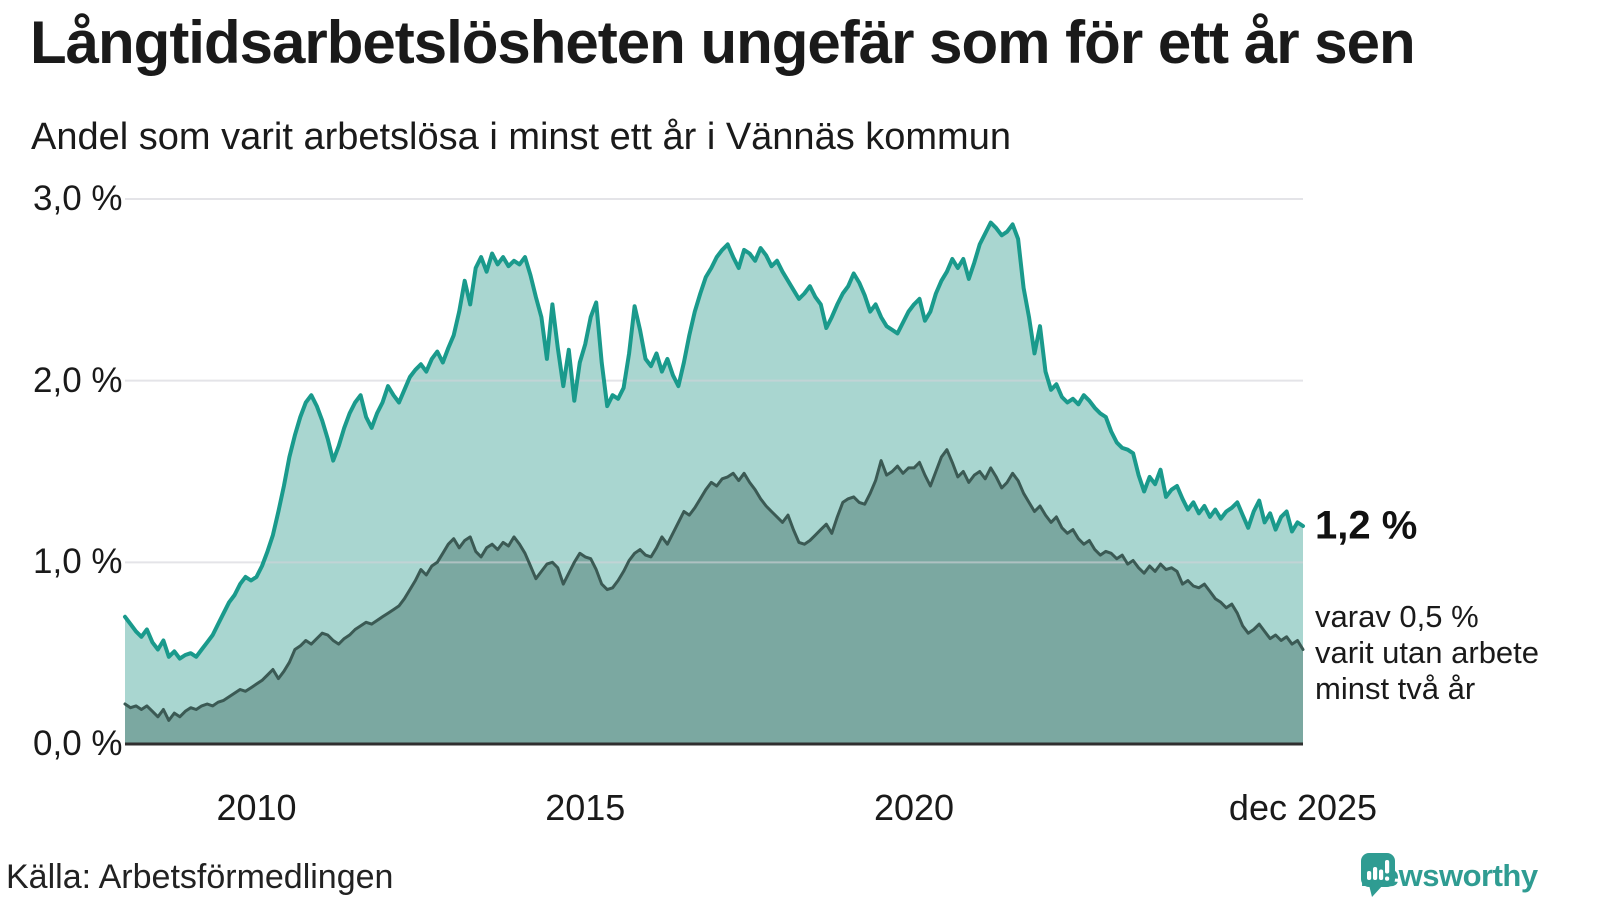 This screenshot has height=900, width=1600. Describe the element at coordinates (200, 877) in the screenshot. I see `source-note: Källa: Arbetsförmedlingen` at that location.